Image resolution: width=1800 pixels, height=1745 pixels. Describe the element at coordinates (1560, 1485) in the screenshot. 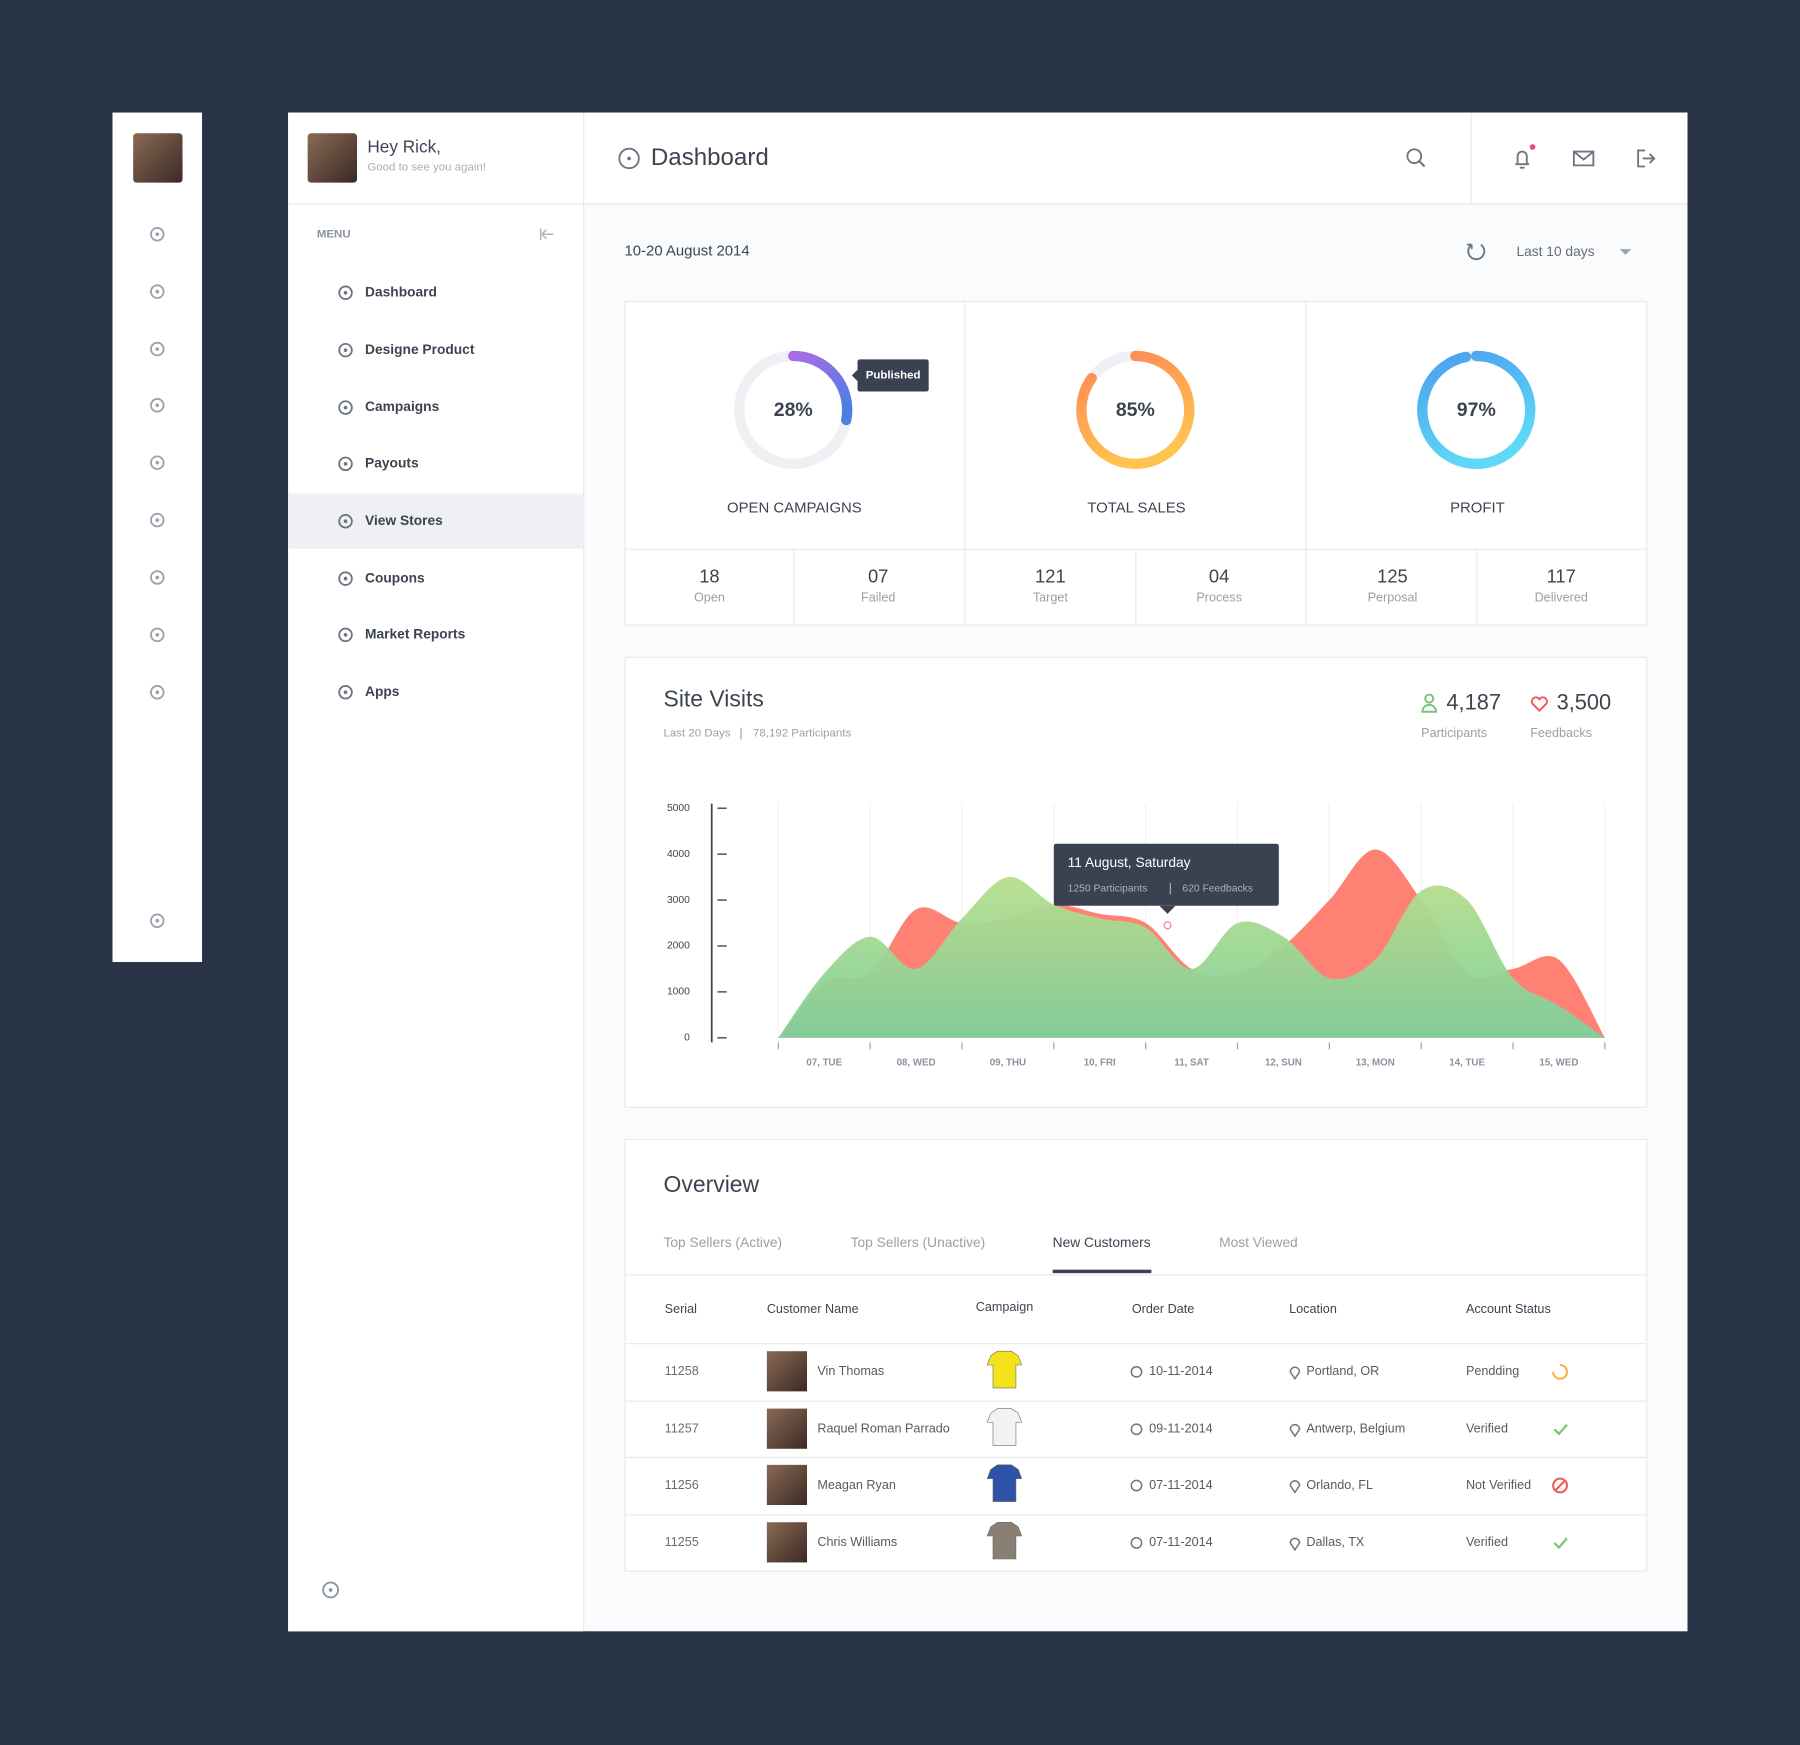

I see `status-icon-slash` at that location.